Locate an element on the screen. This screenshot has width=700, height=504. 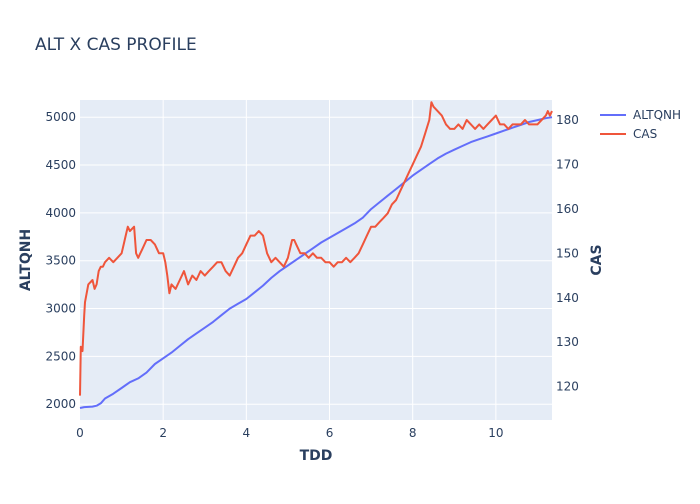
y2-tick-label: 140 is located at coordinates (567, 298).